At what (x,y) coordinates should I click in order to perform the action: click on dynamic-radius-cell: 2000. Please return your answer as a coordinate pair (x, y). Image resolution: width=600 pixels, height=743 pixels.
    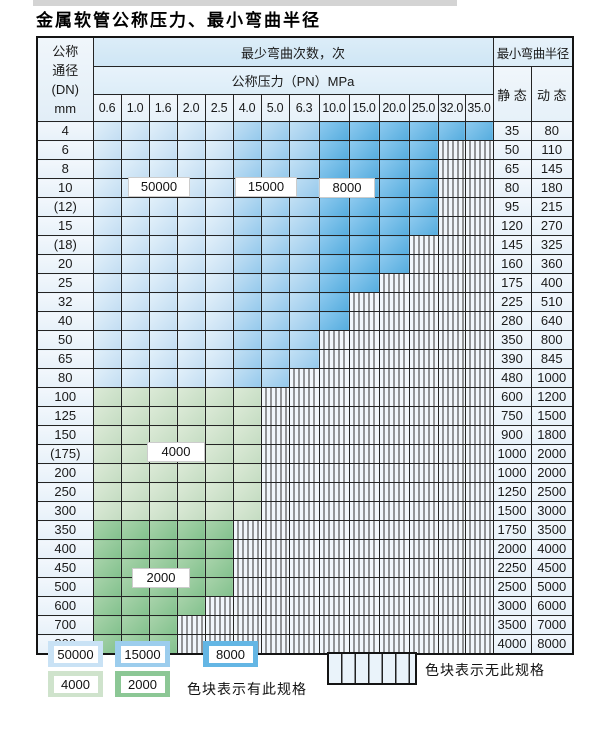
    Looking at the image, I should click on (552, 473).